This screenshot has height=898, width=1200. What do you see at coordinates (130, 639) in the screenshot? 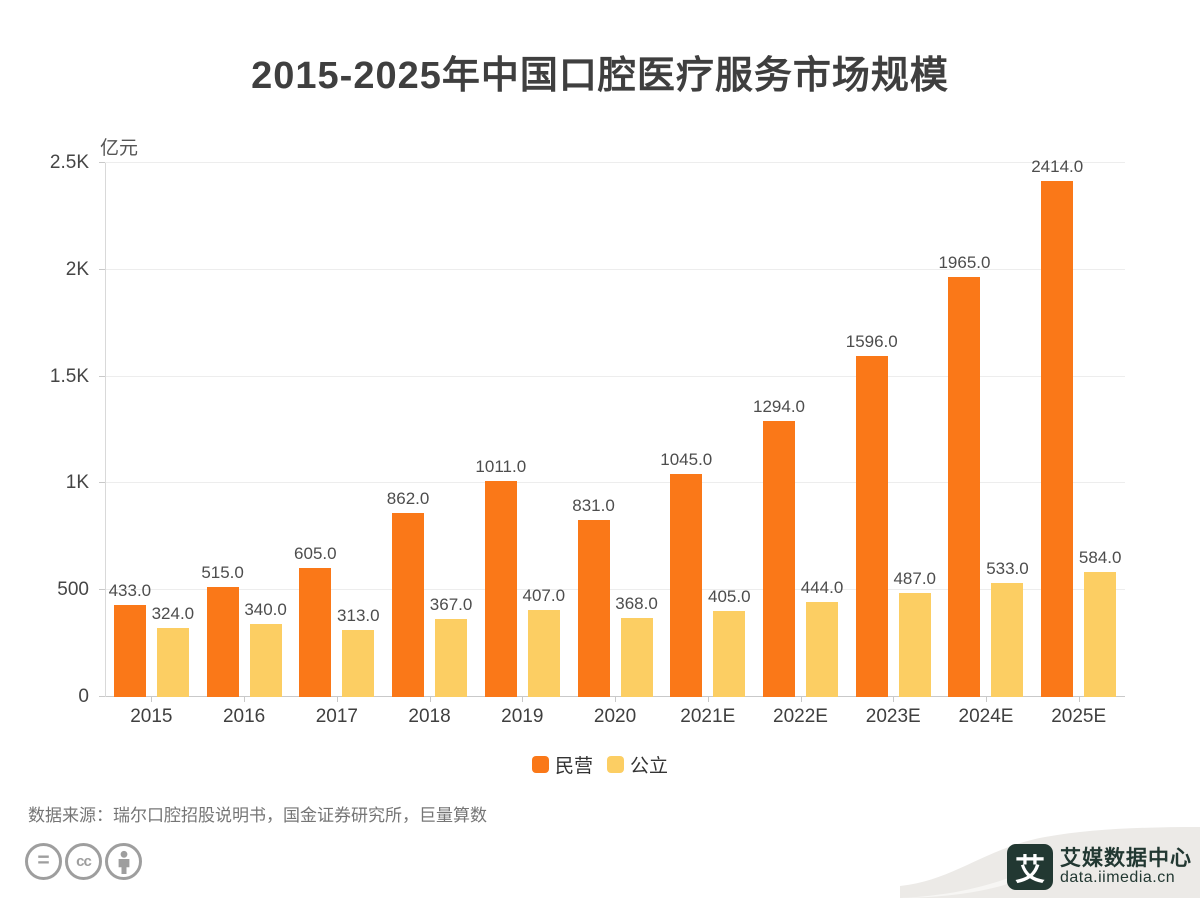
I see `bar-民营-2015: 433.0` at bounding box center [130, 639].